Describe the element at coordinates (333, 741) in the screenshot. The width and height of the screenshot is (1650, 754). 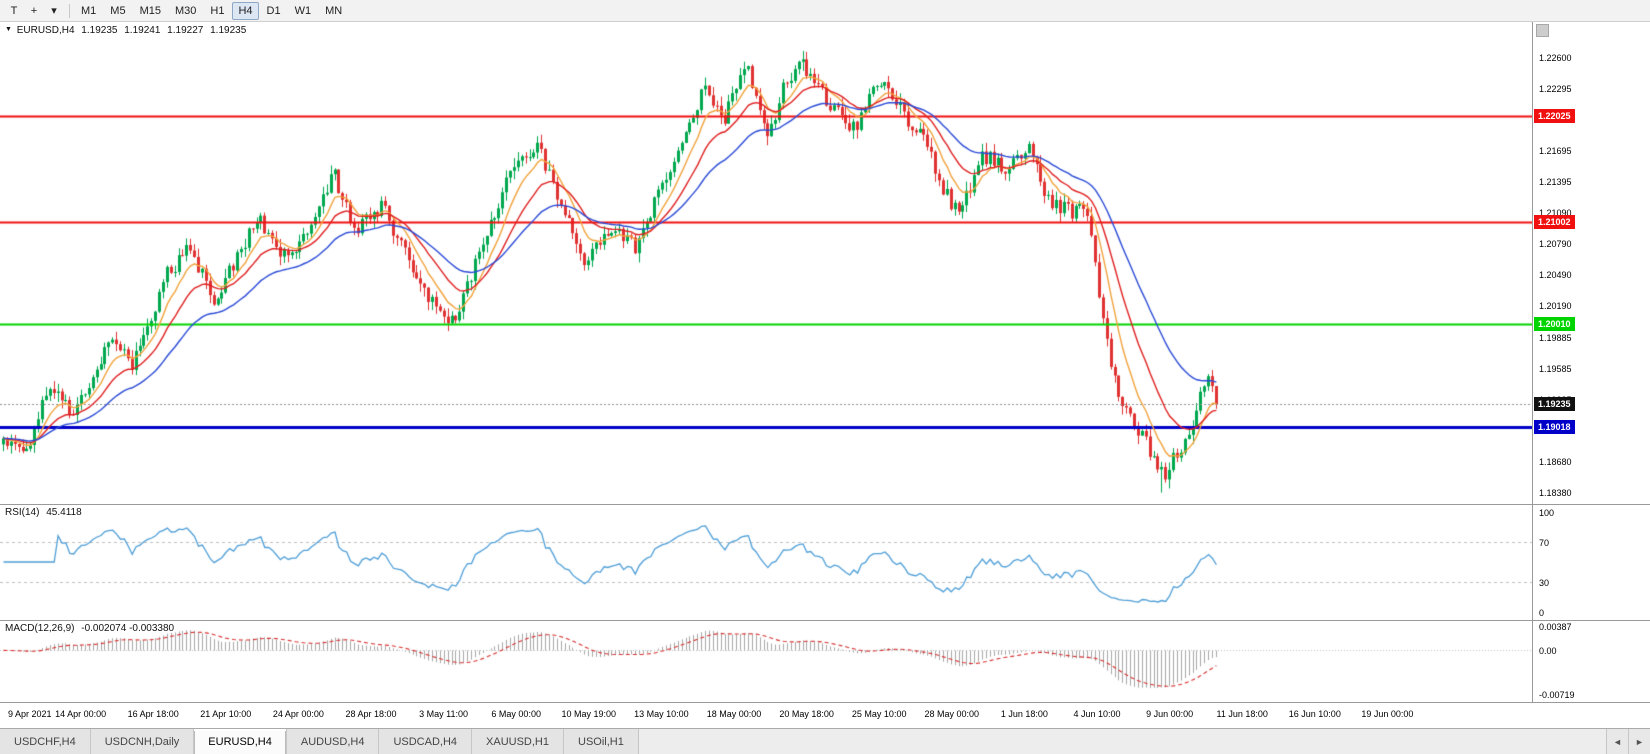
I see `chart-tab-audusd: AUDUSD,H4` at that location.